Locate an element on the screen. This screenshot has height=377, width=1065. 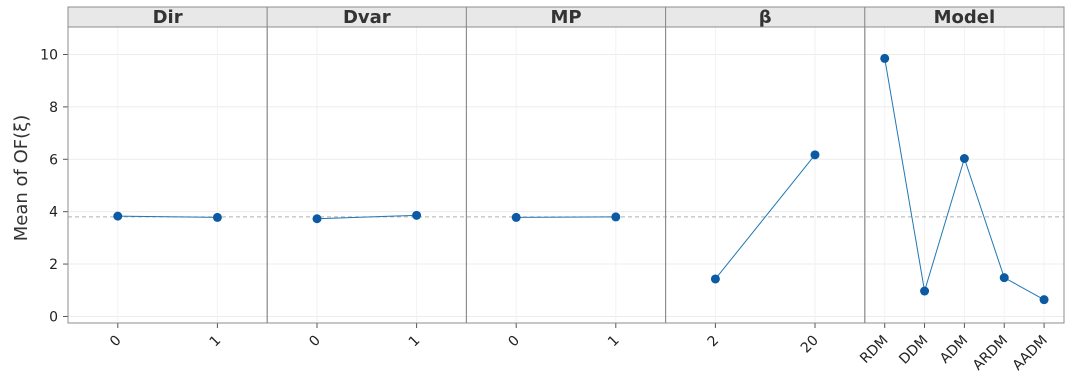
y-tick-label: 4 is located at coordinates (53, 213).